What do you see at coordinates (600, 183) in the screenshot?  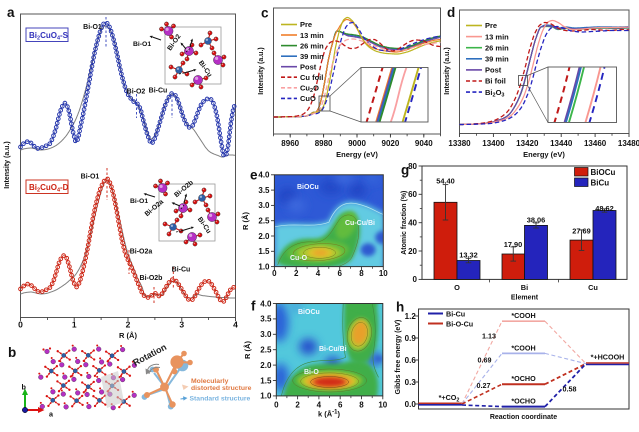 I see `svg-text: BiCu` at bounding box center [600, 183].